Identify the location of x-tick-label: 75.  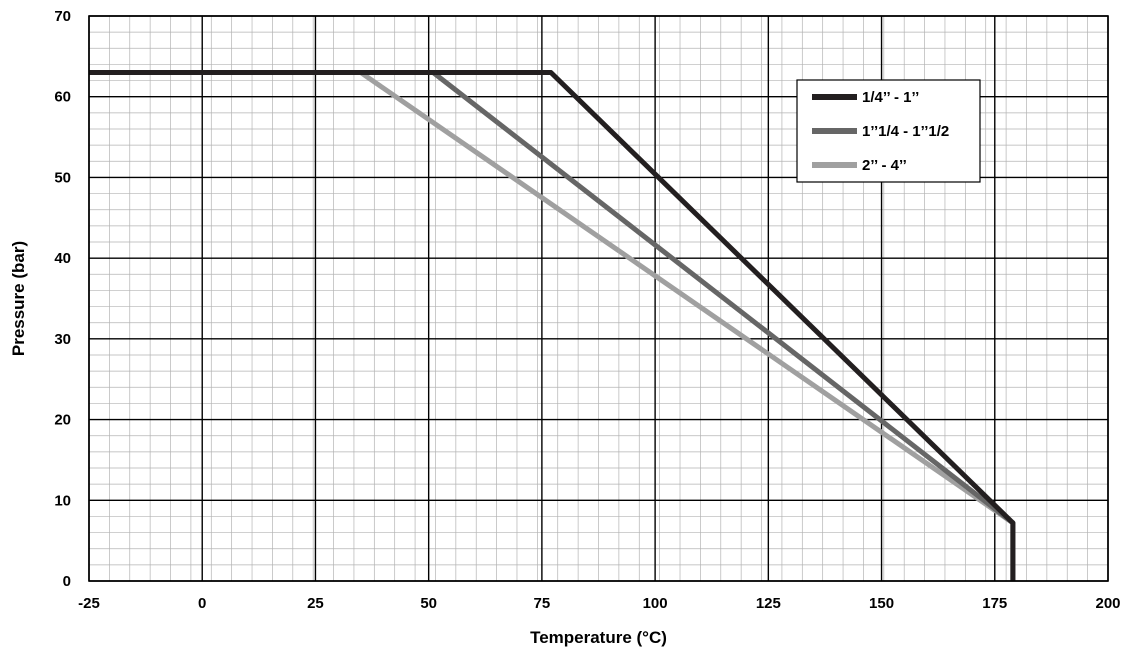
(542, 603).